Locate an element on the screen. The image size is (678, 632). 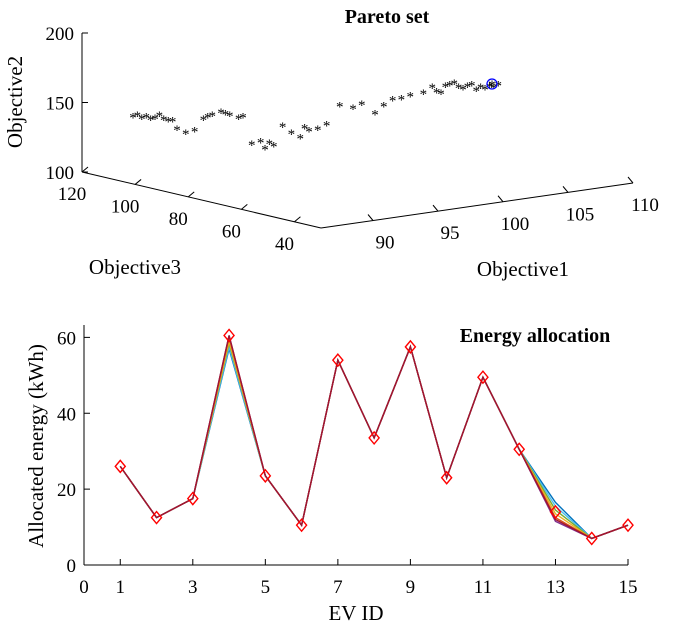
y-axis-label: Allocated energy (kWh) is located at coordinates (36, 446).